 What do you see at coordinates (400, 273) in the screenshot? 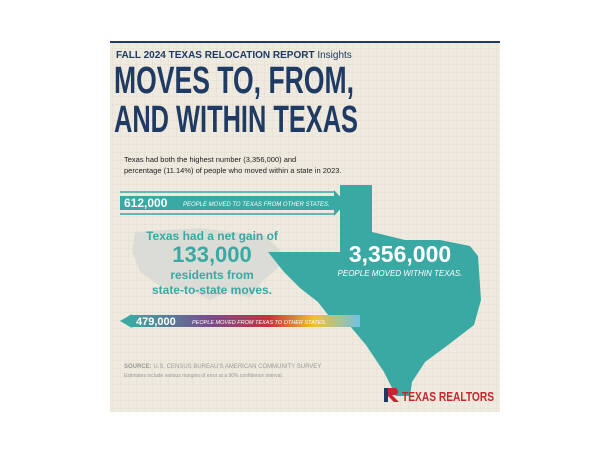
I see `within-text: PEOPLE MOVED WITHIN TEXAS.` at bounding box center [400, 273].